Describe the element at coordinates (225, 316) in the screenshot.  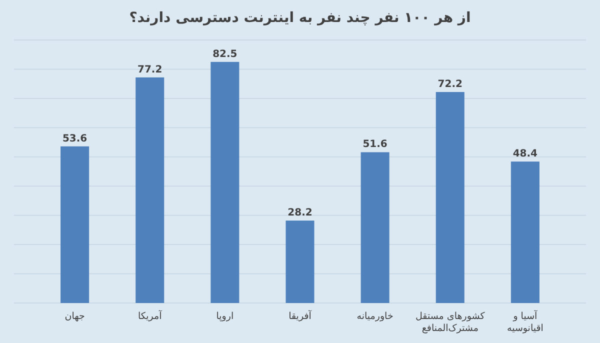
I see `x-tick-label: اروپا` at that location.